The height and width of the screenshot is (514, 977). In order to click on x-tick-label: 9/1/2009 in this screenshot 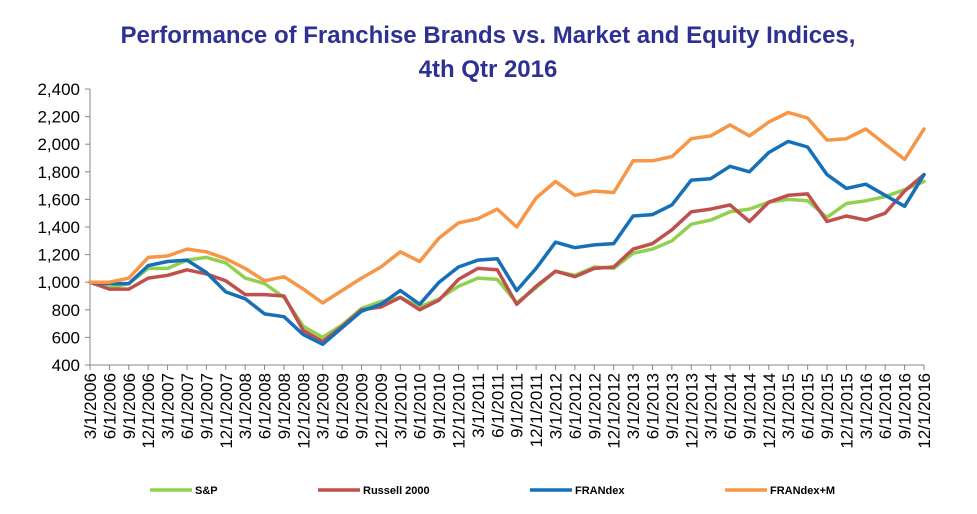, I will do `click(362, 406)`.